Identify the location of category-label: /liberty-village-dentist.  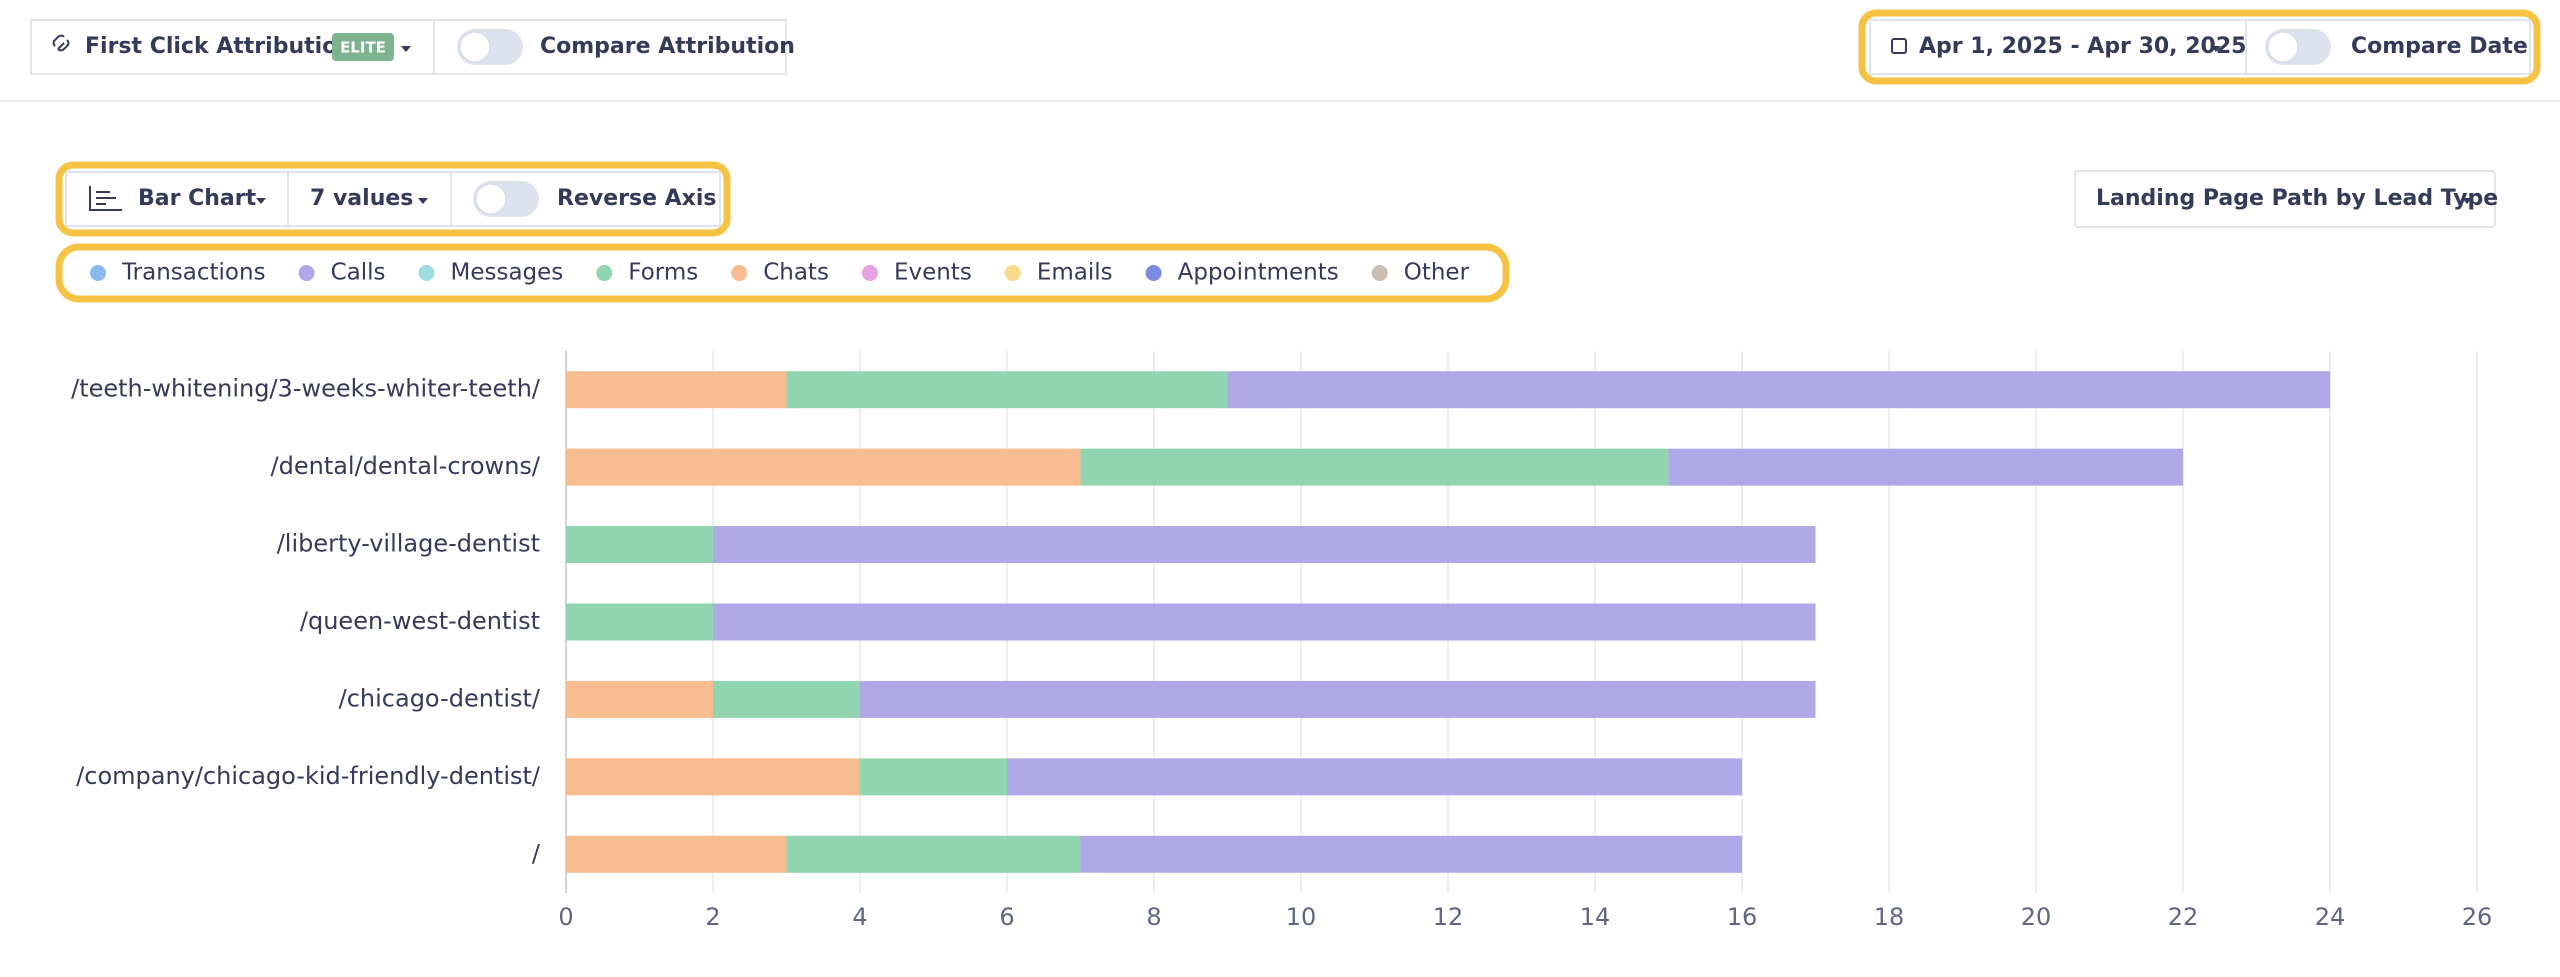
(408, 544).